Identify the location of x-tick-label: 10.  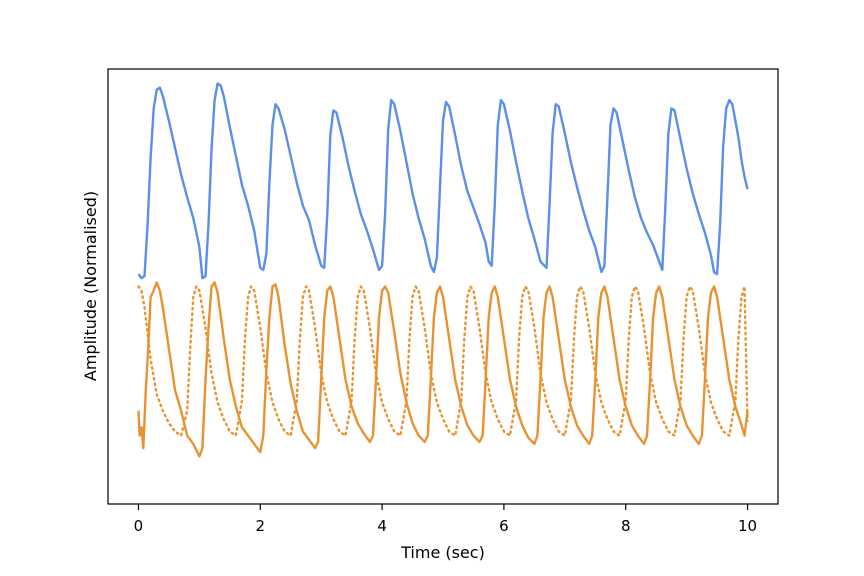
(747, 526).